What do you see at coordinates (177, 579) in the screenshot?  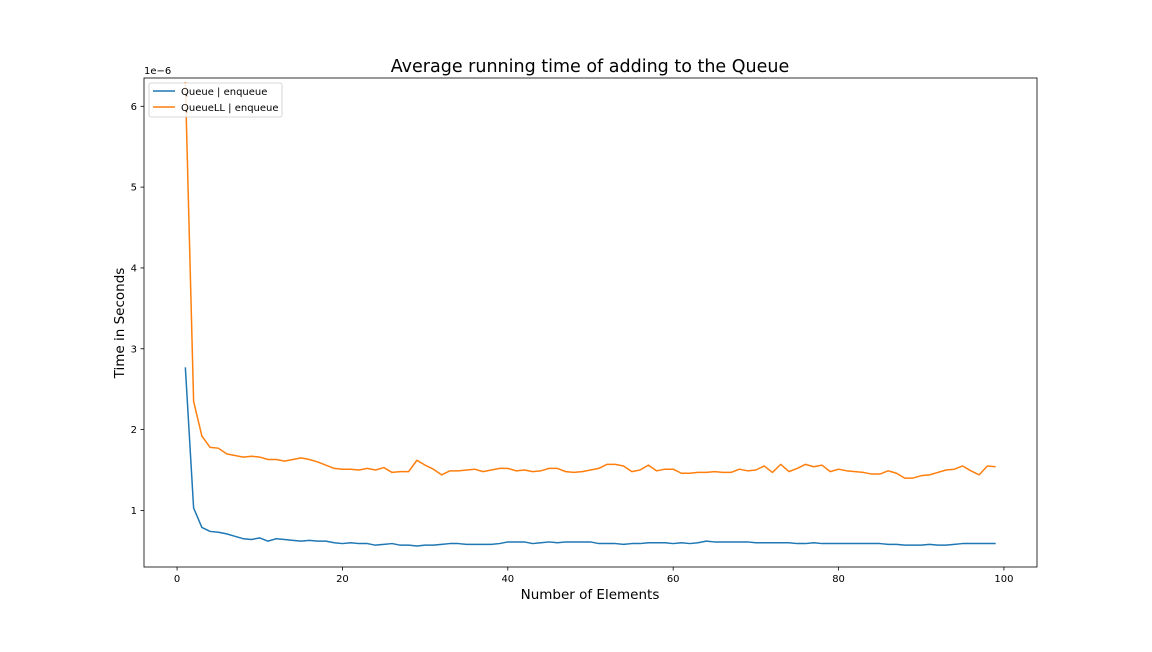 I see `x-tick-label: 0` at bounding box center [177, 579].